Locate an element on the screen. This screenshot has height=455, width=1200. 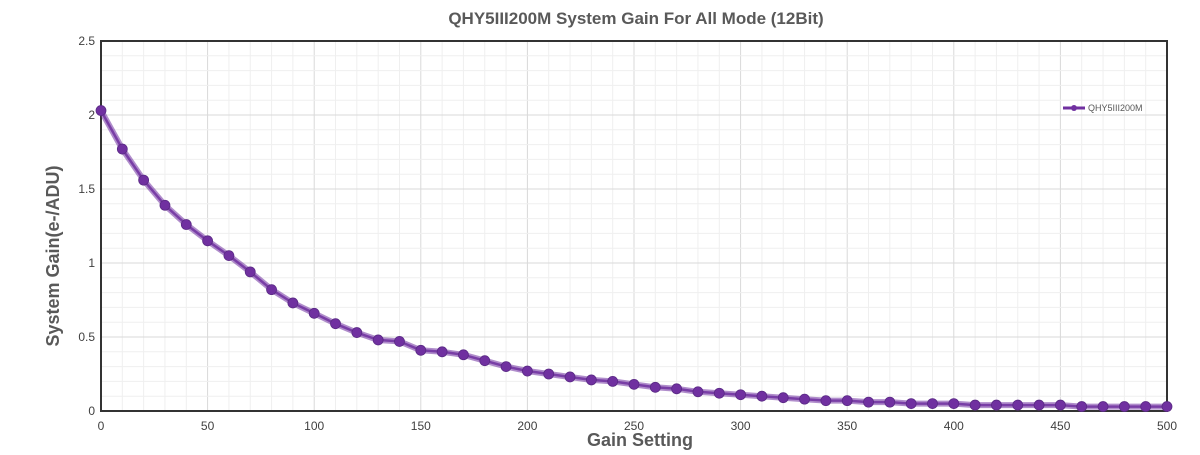
y-tick-label: 1 is located at coordinates (91, 263).